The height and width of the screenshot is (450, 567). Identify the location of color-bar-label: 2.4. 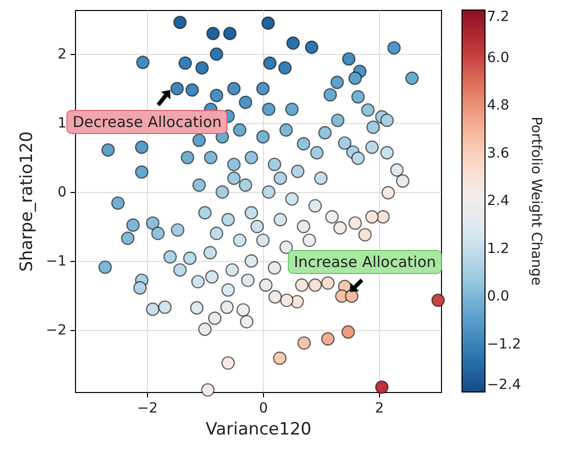
(498, 201).